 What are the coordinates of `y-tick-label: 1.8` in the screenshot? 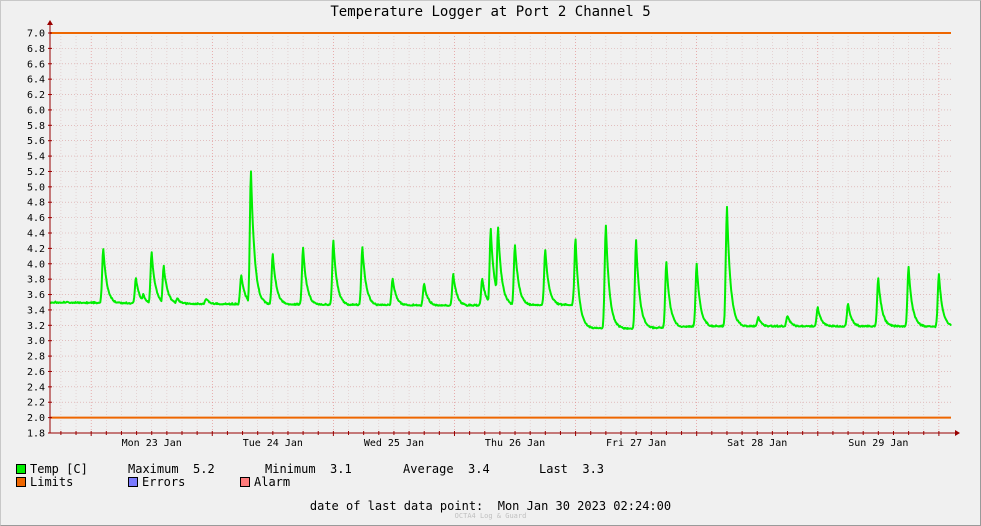 It's located at (36, 434).